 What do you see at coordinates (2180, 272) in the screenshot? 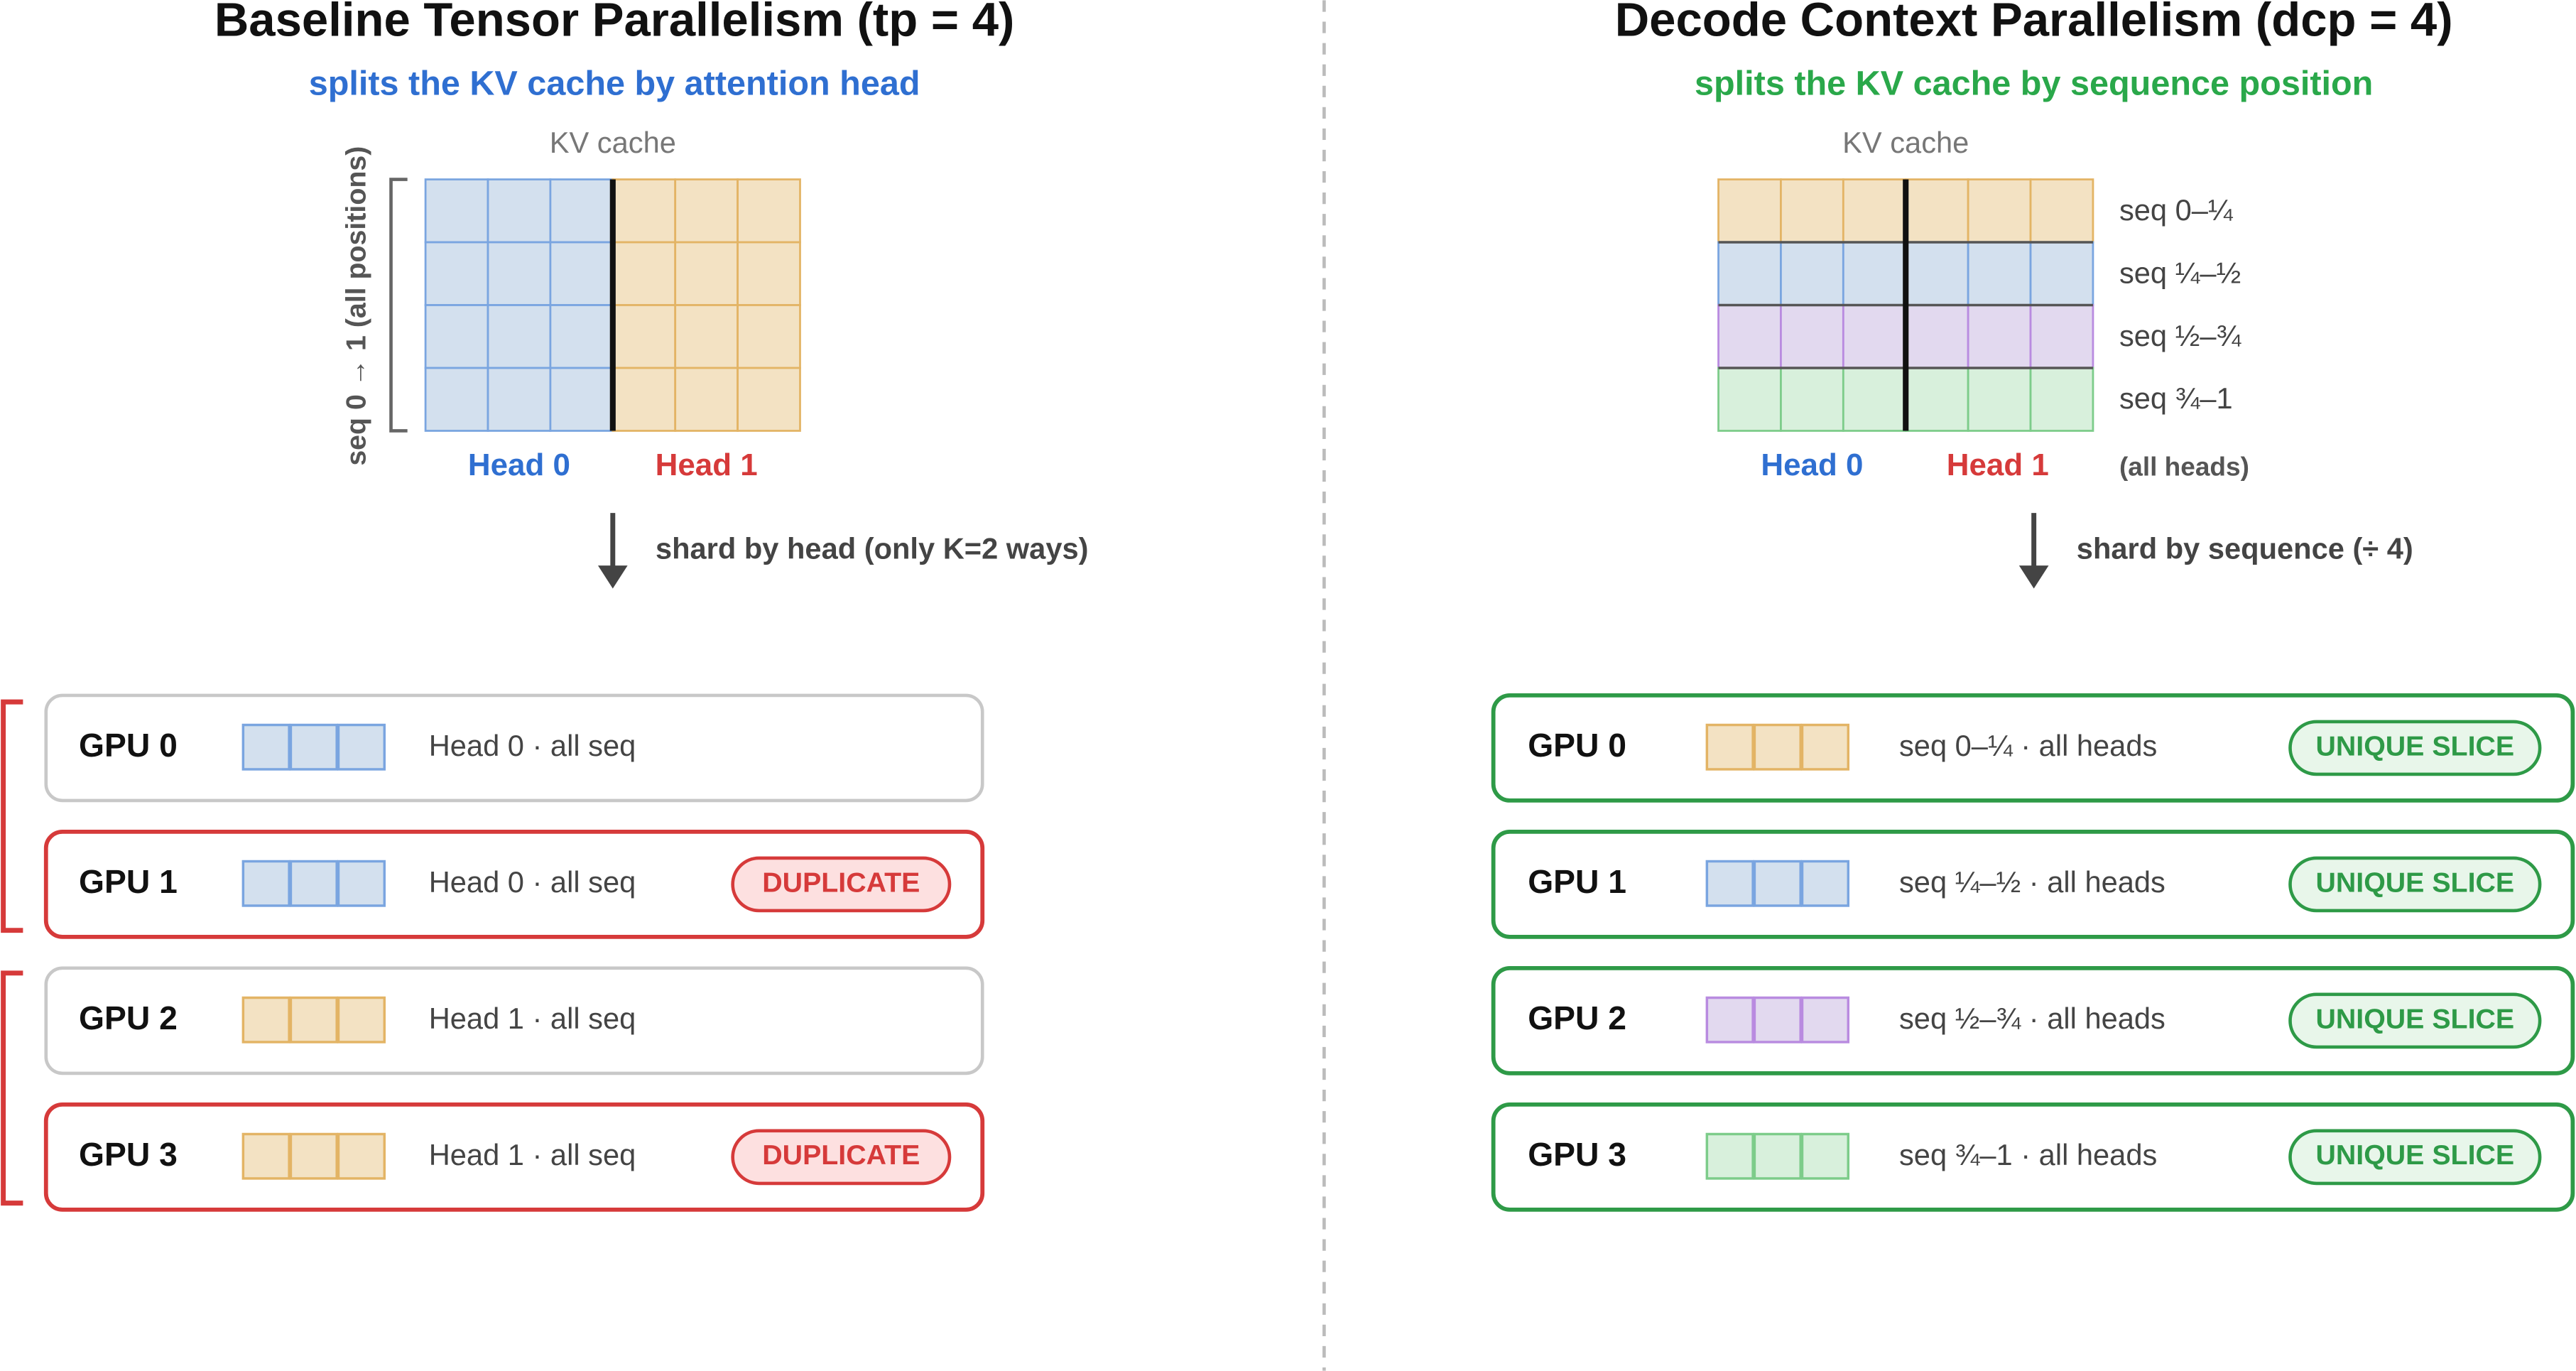
I see `row-label: seq ¼–½` at bounding box center [2180, 272].